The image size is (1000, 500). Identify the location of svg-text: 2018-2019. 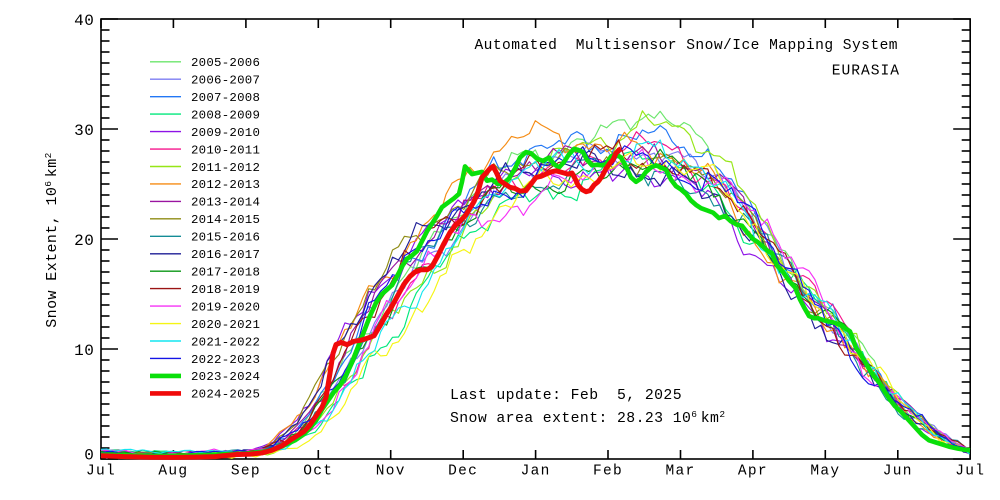
(225, 290).